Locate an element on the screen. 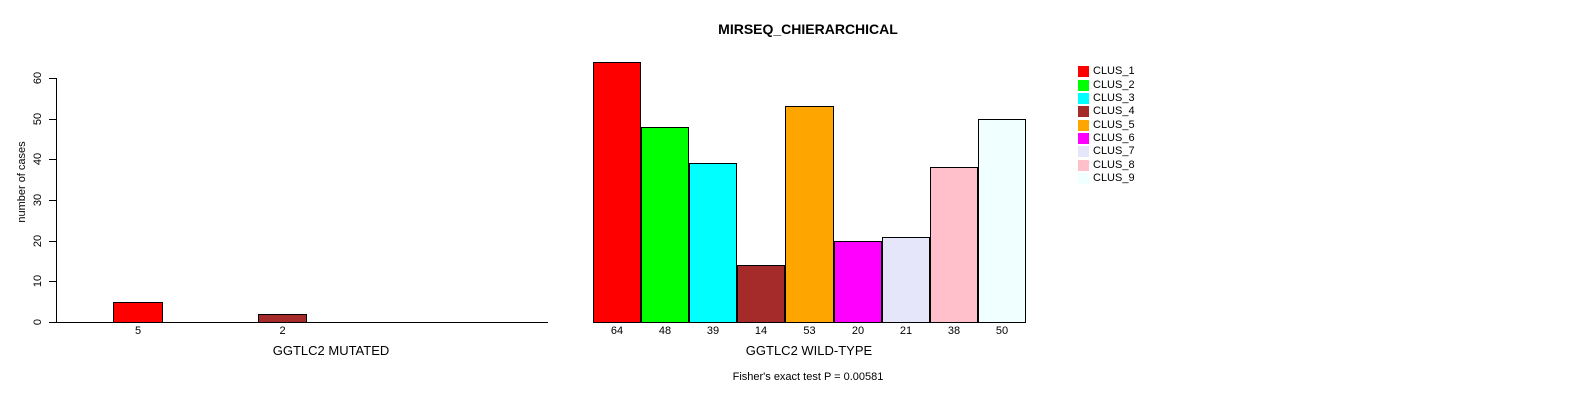 This screenshot has width=1590, height=400. y-axis-line is located at coordinates (56, 200).